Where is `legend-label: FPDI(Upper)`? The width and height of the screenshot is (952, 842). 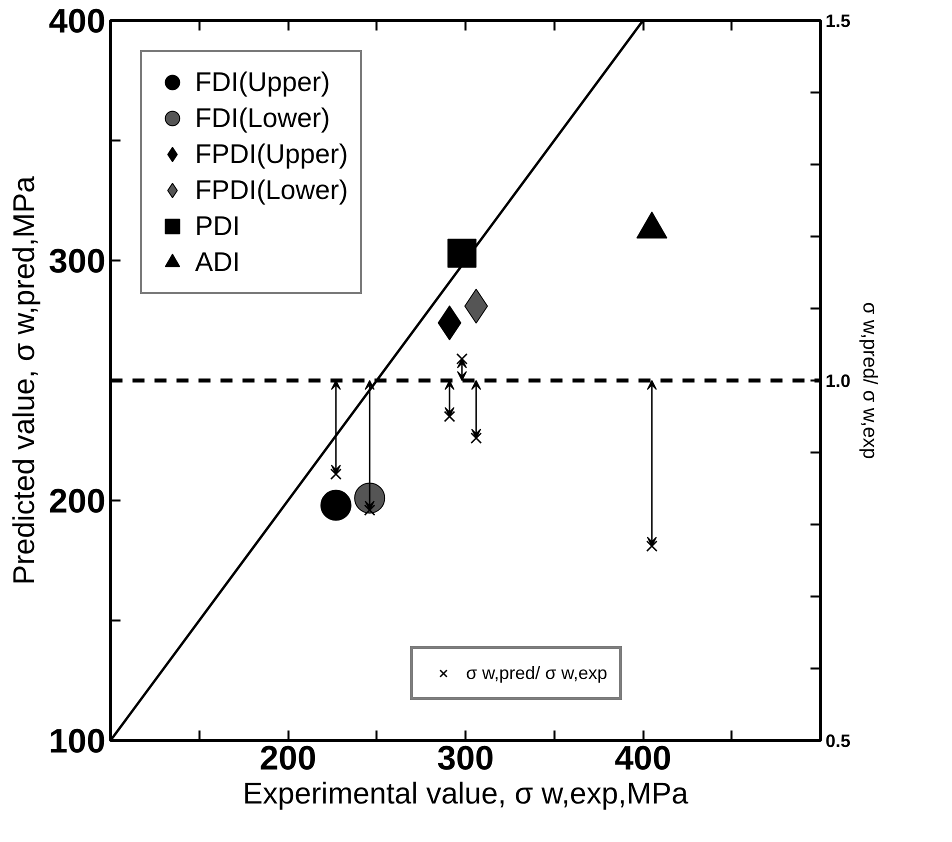 legend-label: FPDI(Upper) is located at coordinates (271, 154).